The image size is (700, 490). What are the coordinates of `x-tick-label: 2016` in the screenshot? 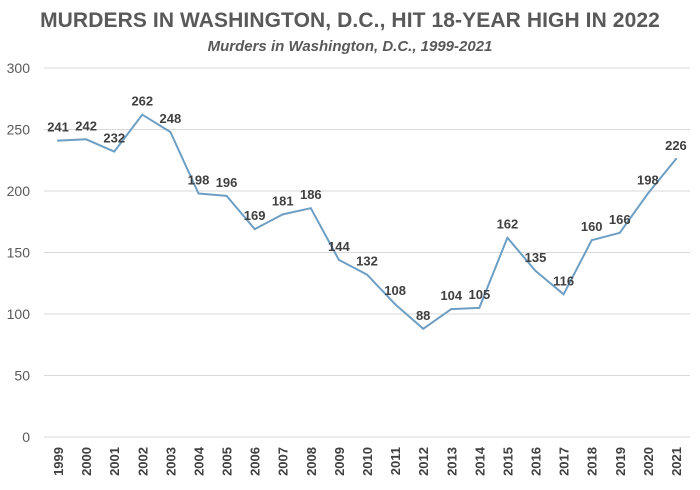 It's located at (536, 461).